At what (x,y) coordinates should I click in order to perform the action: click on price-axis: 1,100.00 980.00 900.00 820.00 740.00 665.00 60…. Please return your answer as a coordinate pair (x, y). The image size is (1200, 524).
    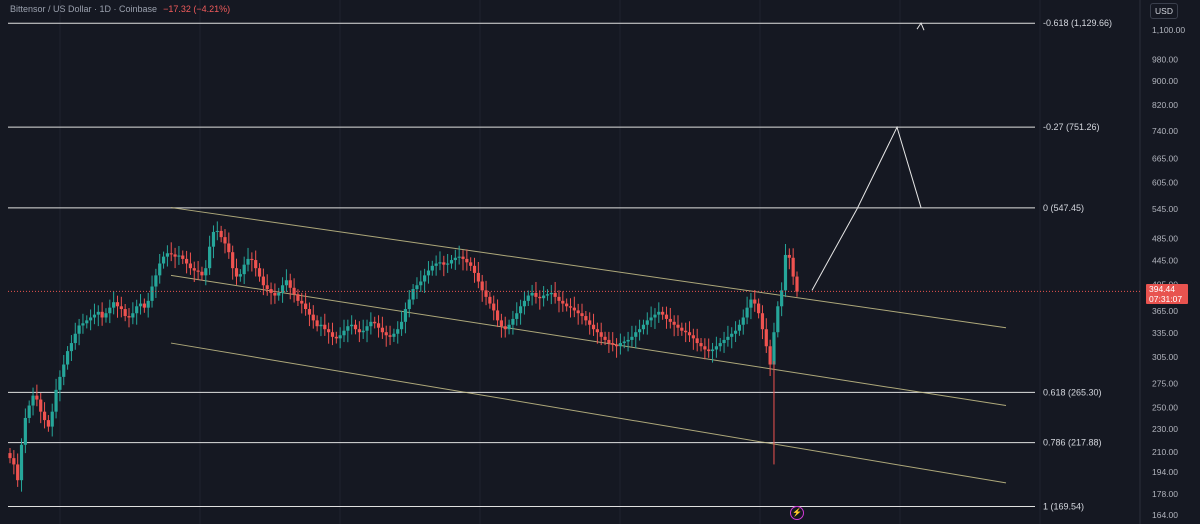
    Looking at the image, I should click on (1168, 272).